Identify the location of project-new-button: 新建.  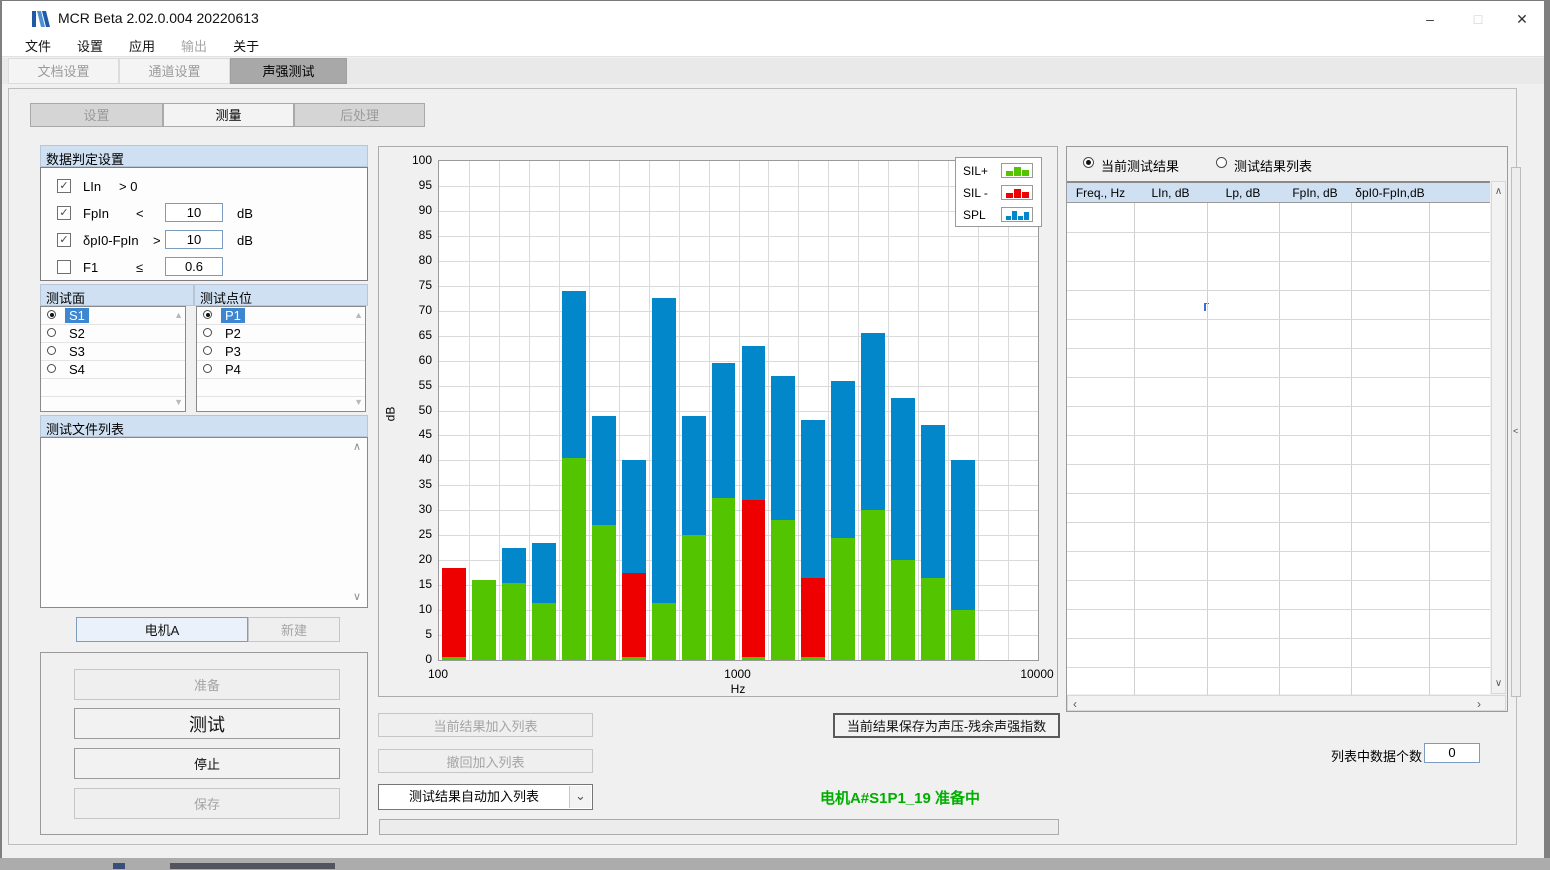
(294, 629).